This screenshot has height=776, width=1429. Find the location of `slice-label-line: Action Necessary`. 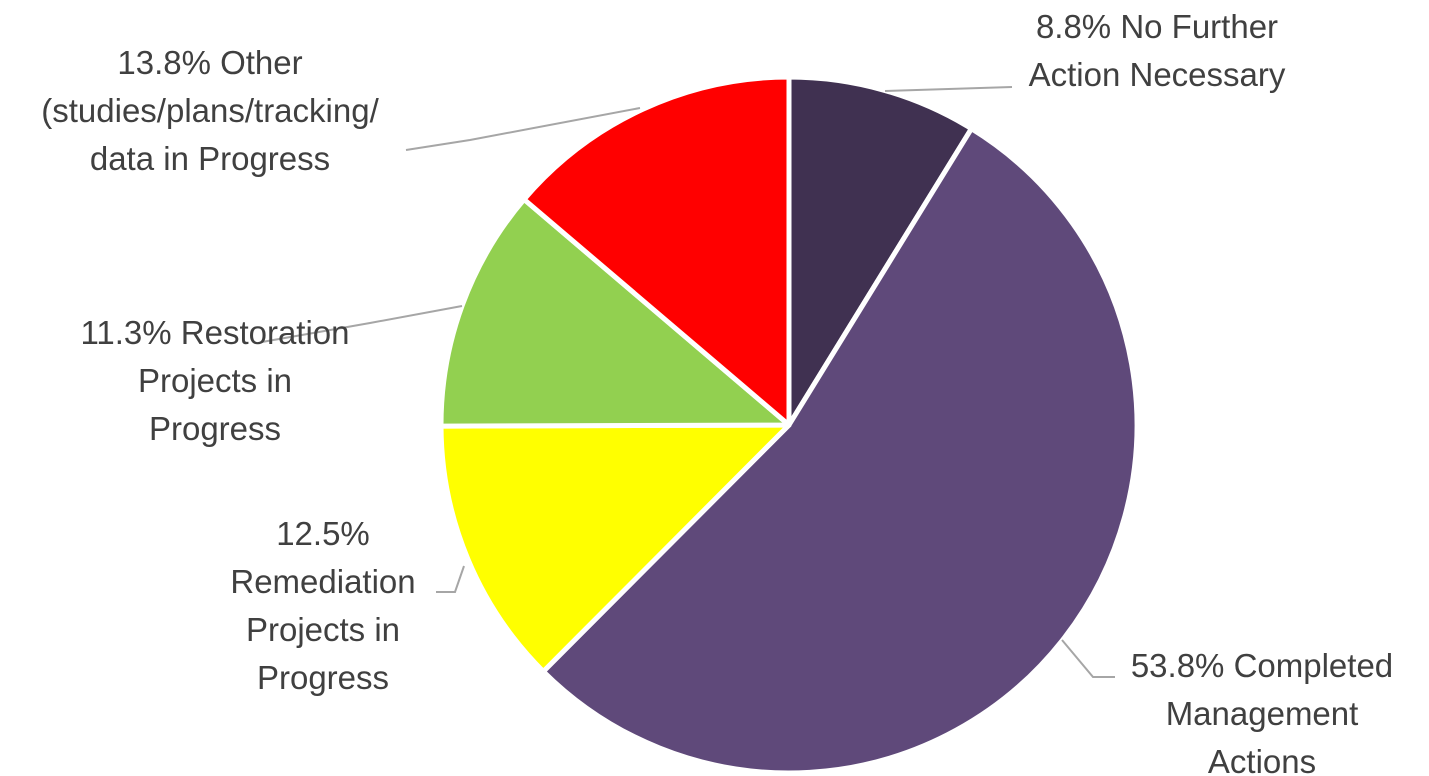

slice-label-line: Action Necessary is located at coordinates (1157, 74).